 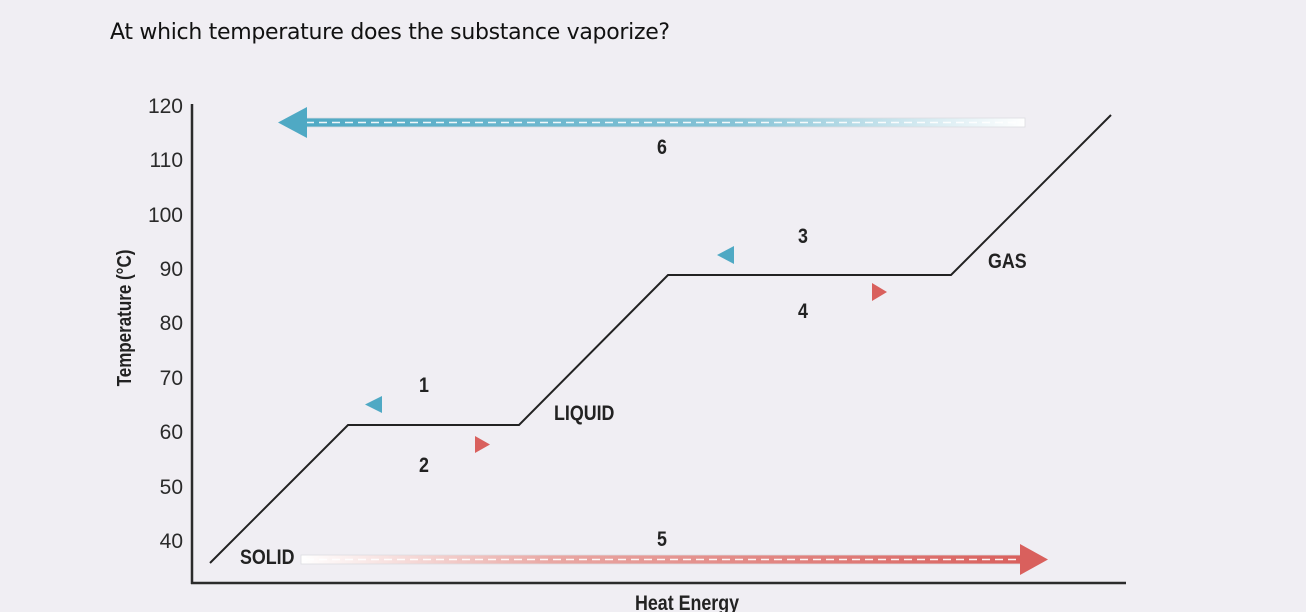 What do you see at coordinates (584, 414) in the screenshot?
I see `phase-label-liquid: LIQUID` at bounding box center [584, 414].